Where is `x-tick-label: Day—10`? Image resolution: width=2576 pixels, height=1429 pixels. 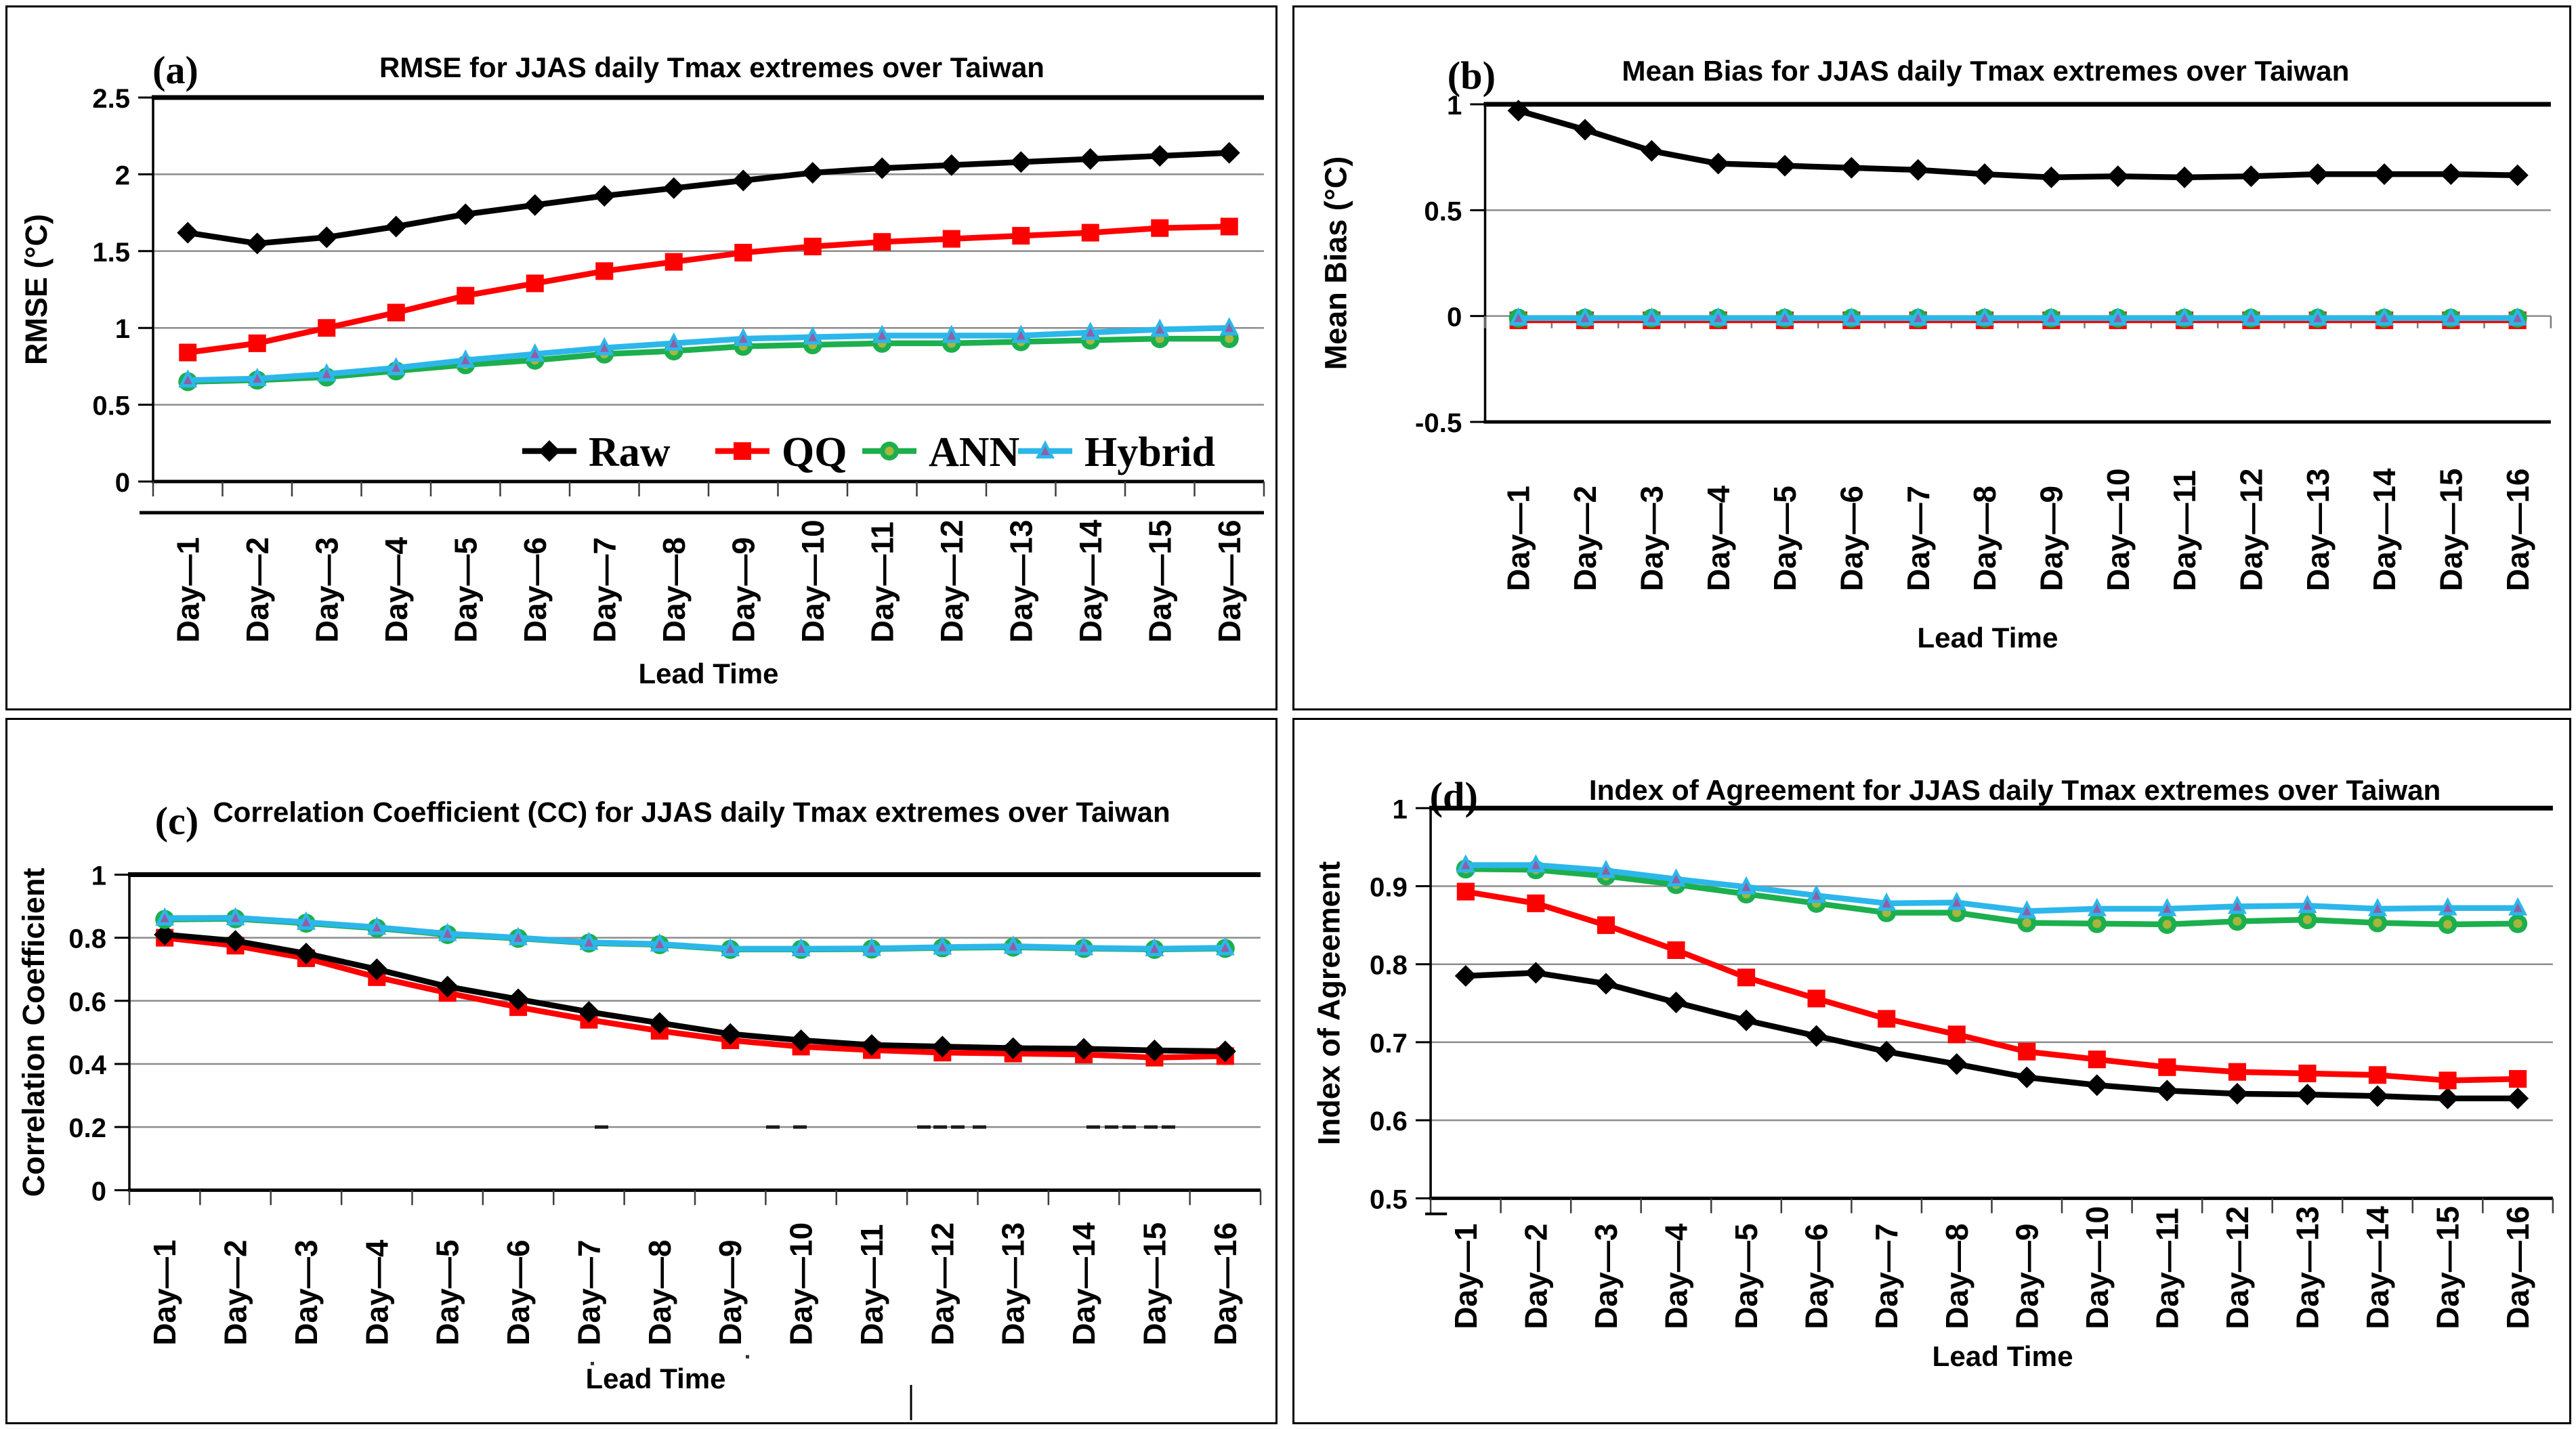
x-tick-label: Day—10 is located at coordinates (812, 581).